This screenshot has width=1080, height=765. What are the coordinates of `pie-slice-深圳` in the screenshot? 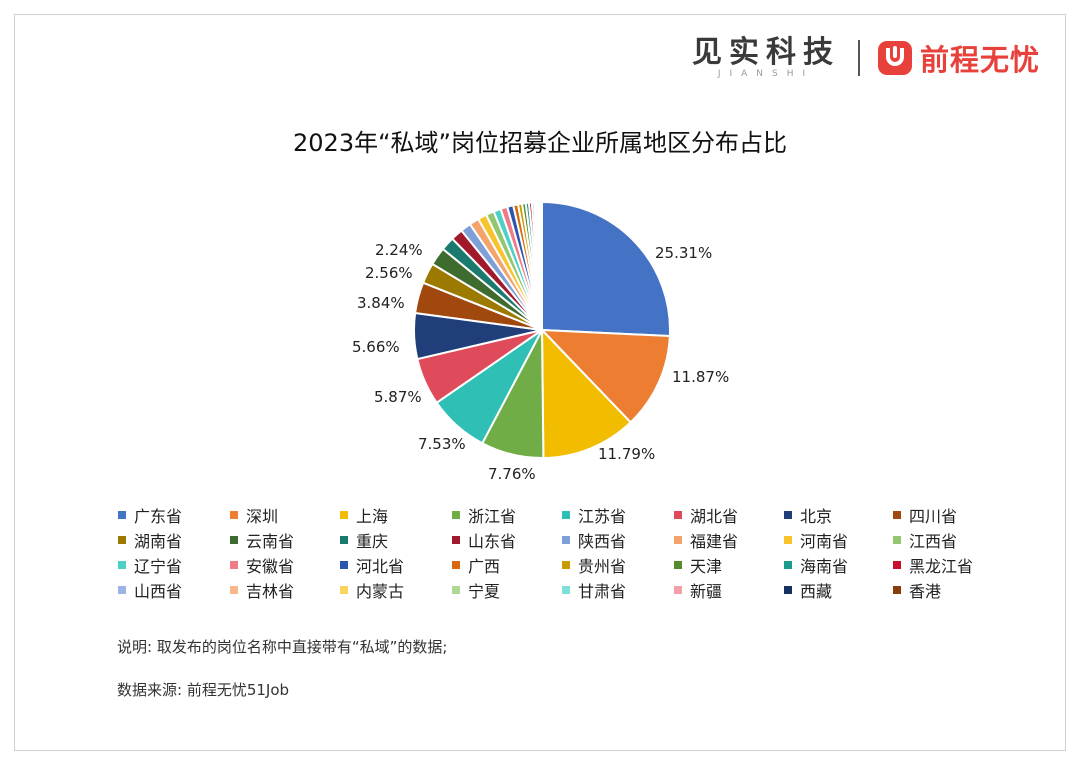 It's located at (605, 376).